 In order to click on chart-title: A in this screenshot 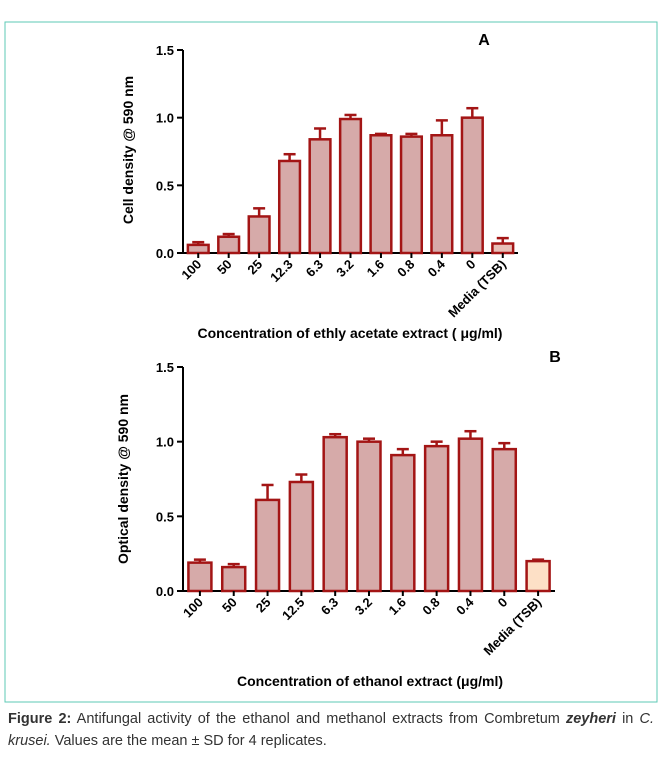, I will do `click(484, 40)`.